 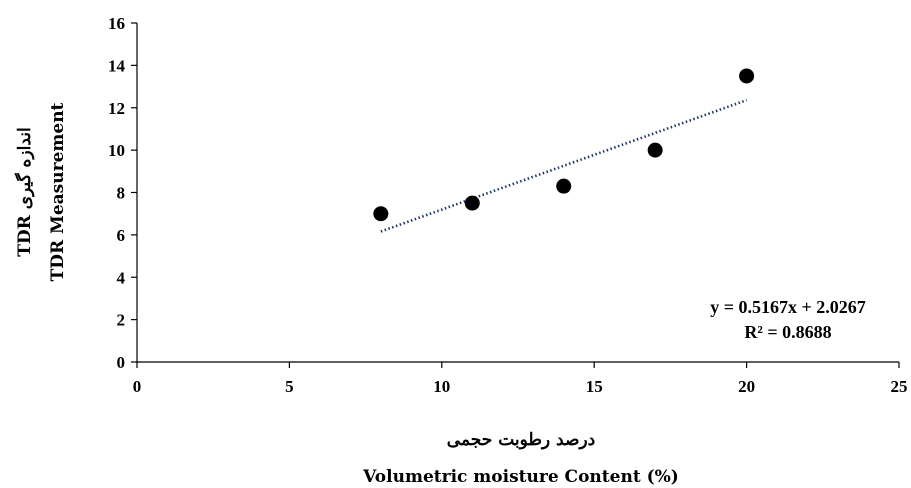 What do you see at coordinates (899, 386) in the screenshot?
I see `x-tick-label: 25` at bounding box center [899, 386].